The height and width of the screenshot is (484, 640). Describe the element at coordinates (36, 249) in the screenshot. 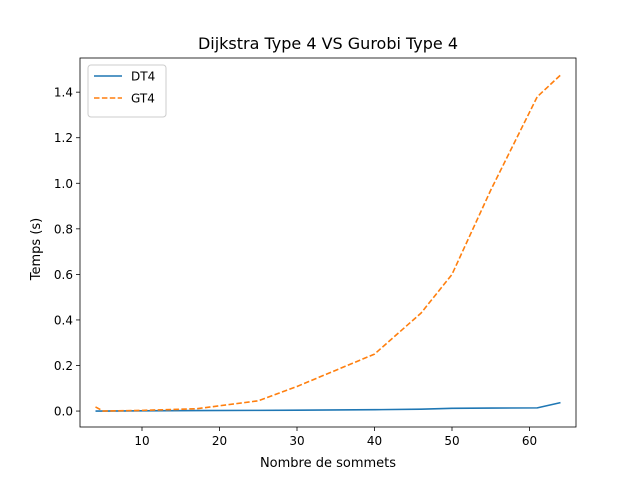

I see `y-axis-label: Temps (s)` at that location.